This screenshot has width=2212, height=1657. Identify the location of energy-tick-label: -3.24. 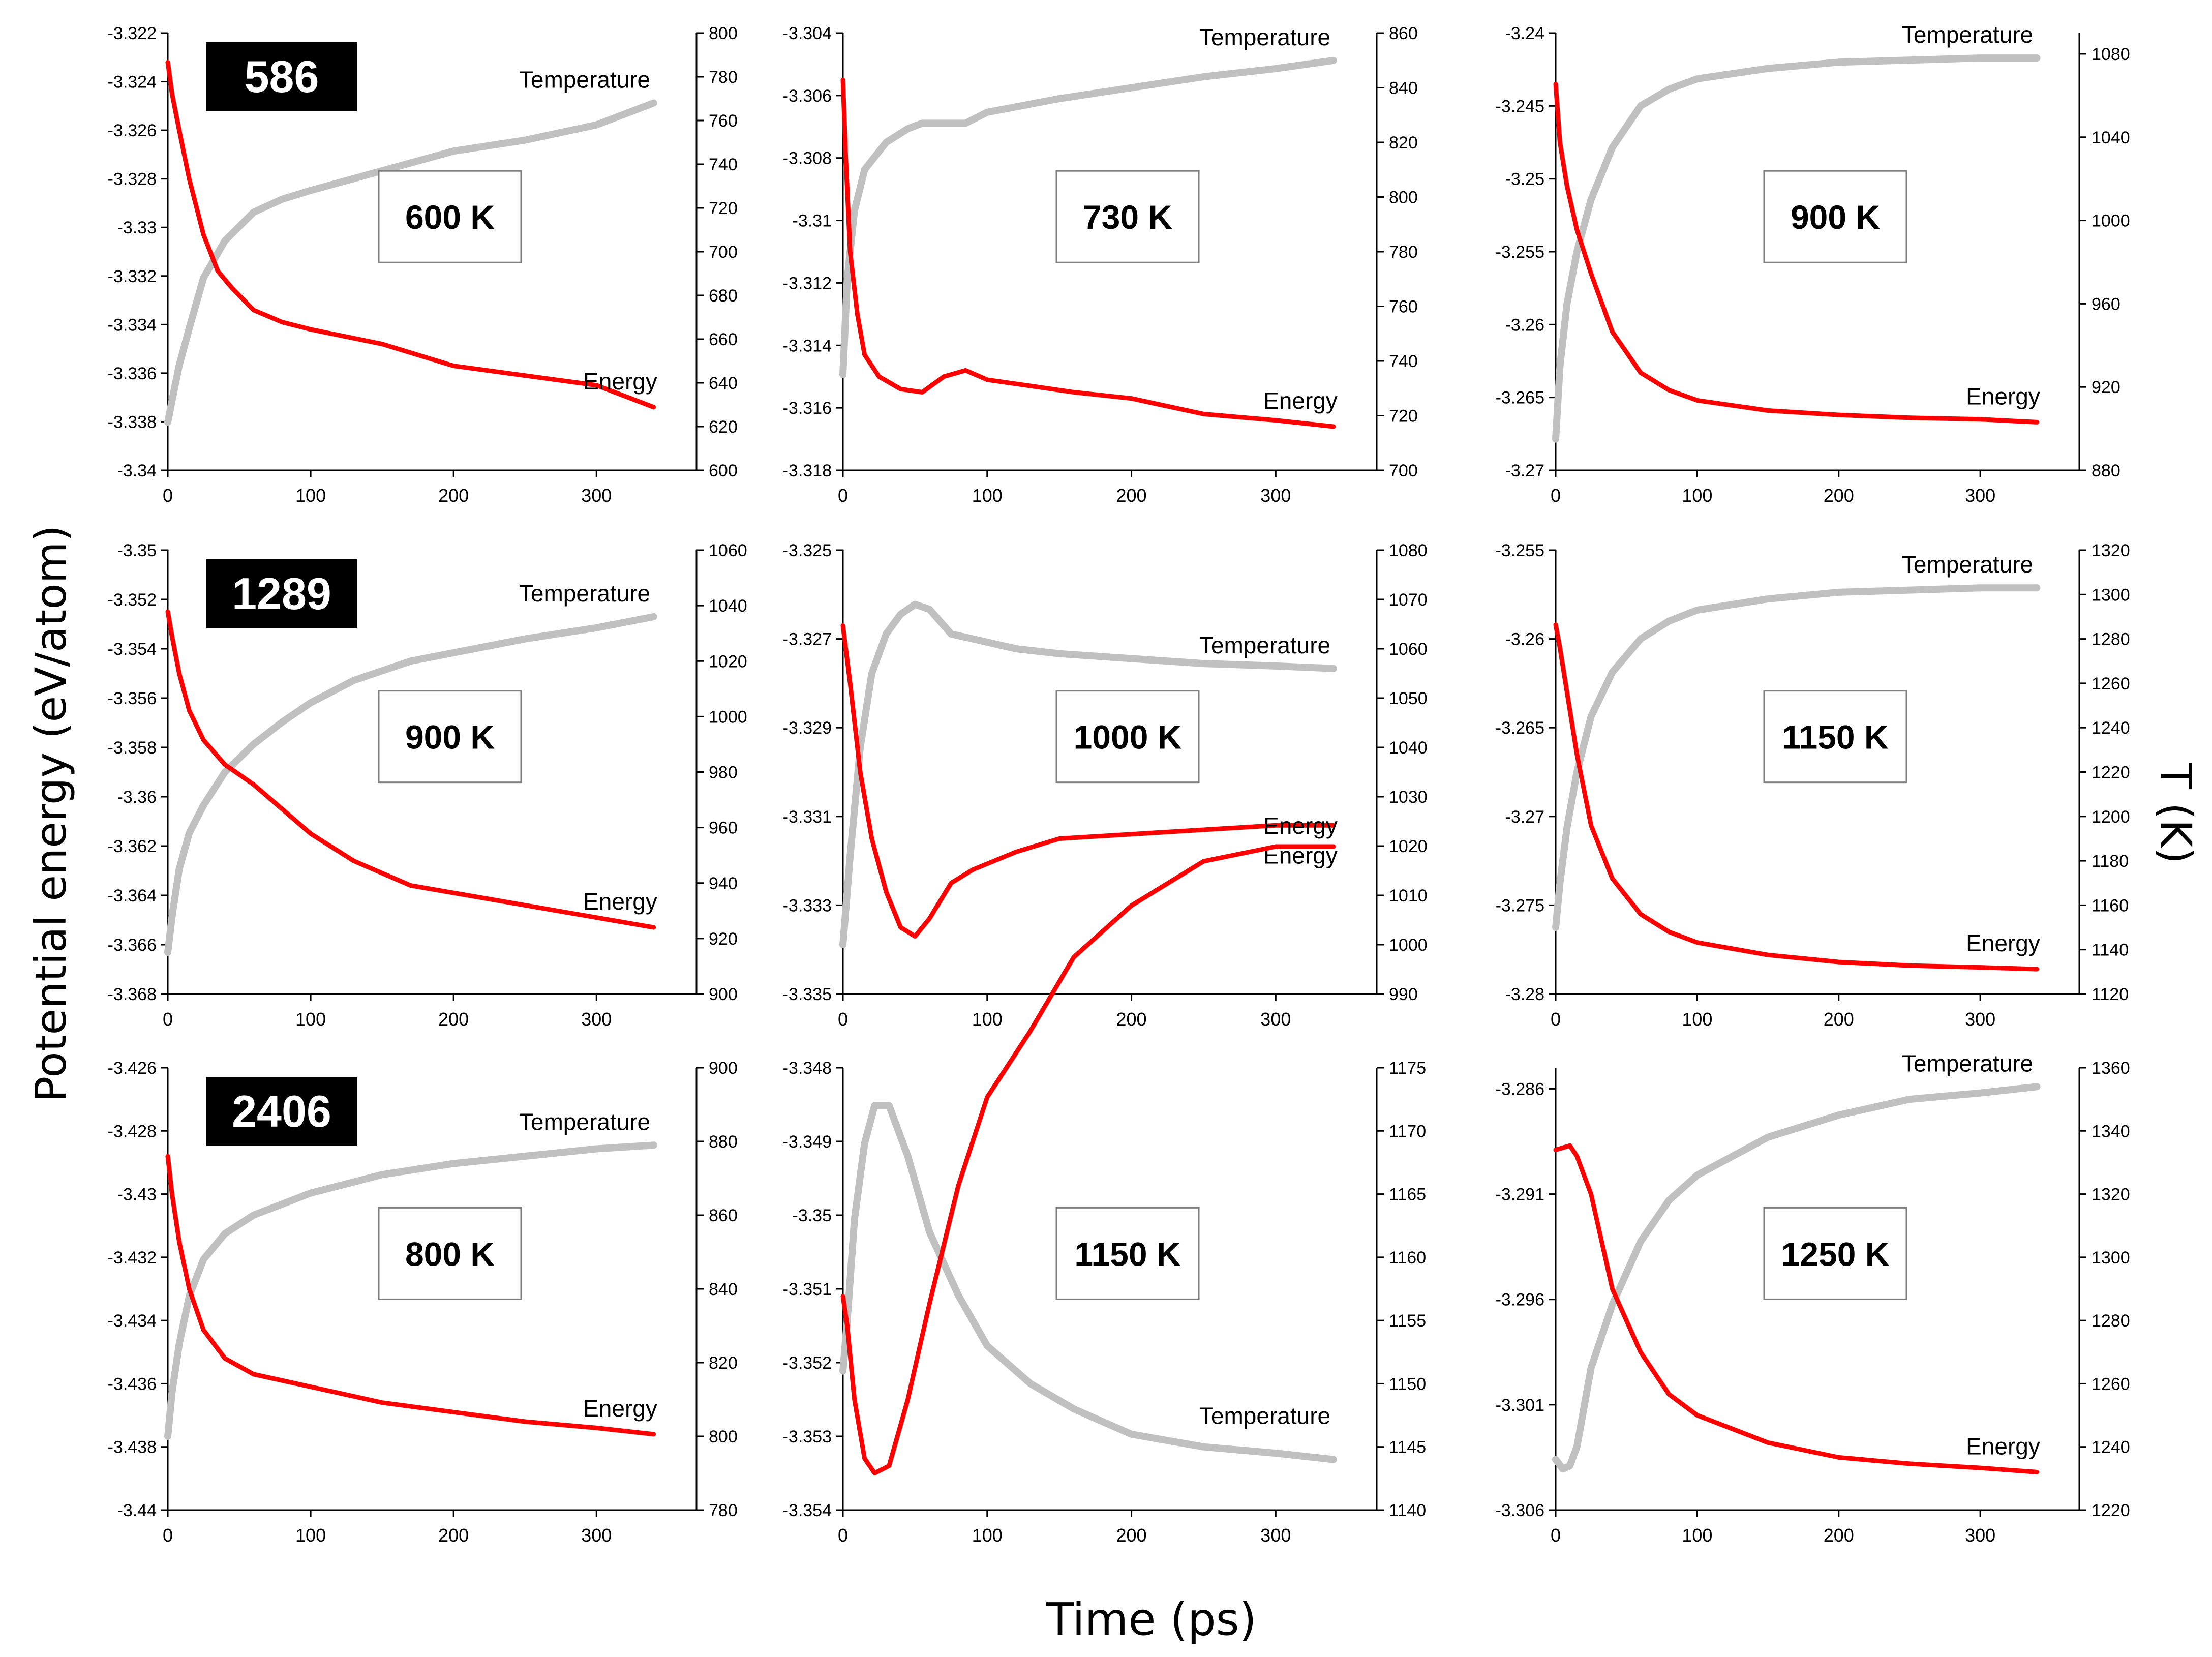
(1525, 33).